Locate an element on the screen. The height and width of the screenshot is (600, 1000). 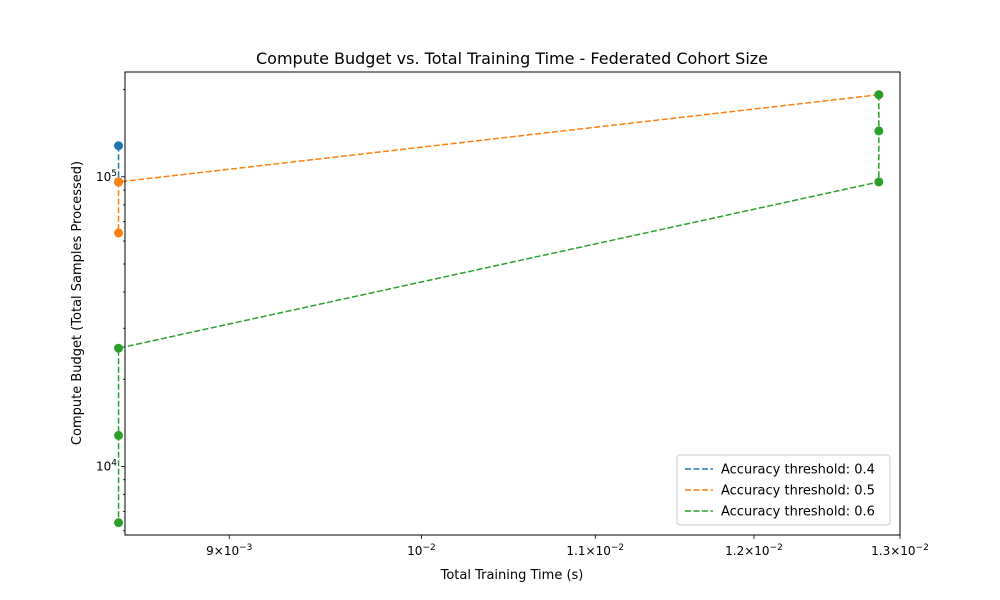
legend-label: Accuracy threshold: 0.5 is located at coordinates (798, 491).